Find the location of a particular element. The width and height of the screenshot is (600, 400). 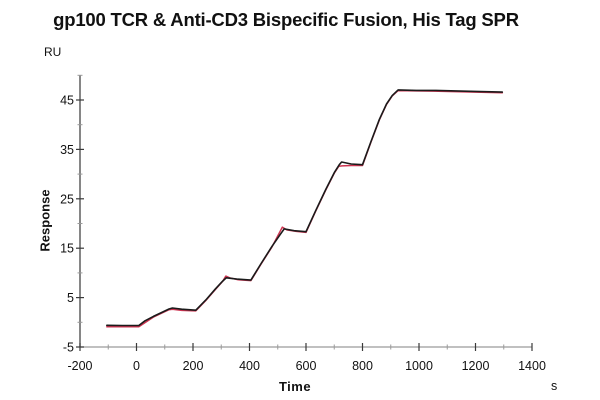

x-tick-label: 0 is located at coordinates (136, 366).